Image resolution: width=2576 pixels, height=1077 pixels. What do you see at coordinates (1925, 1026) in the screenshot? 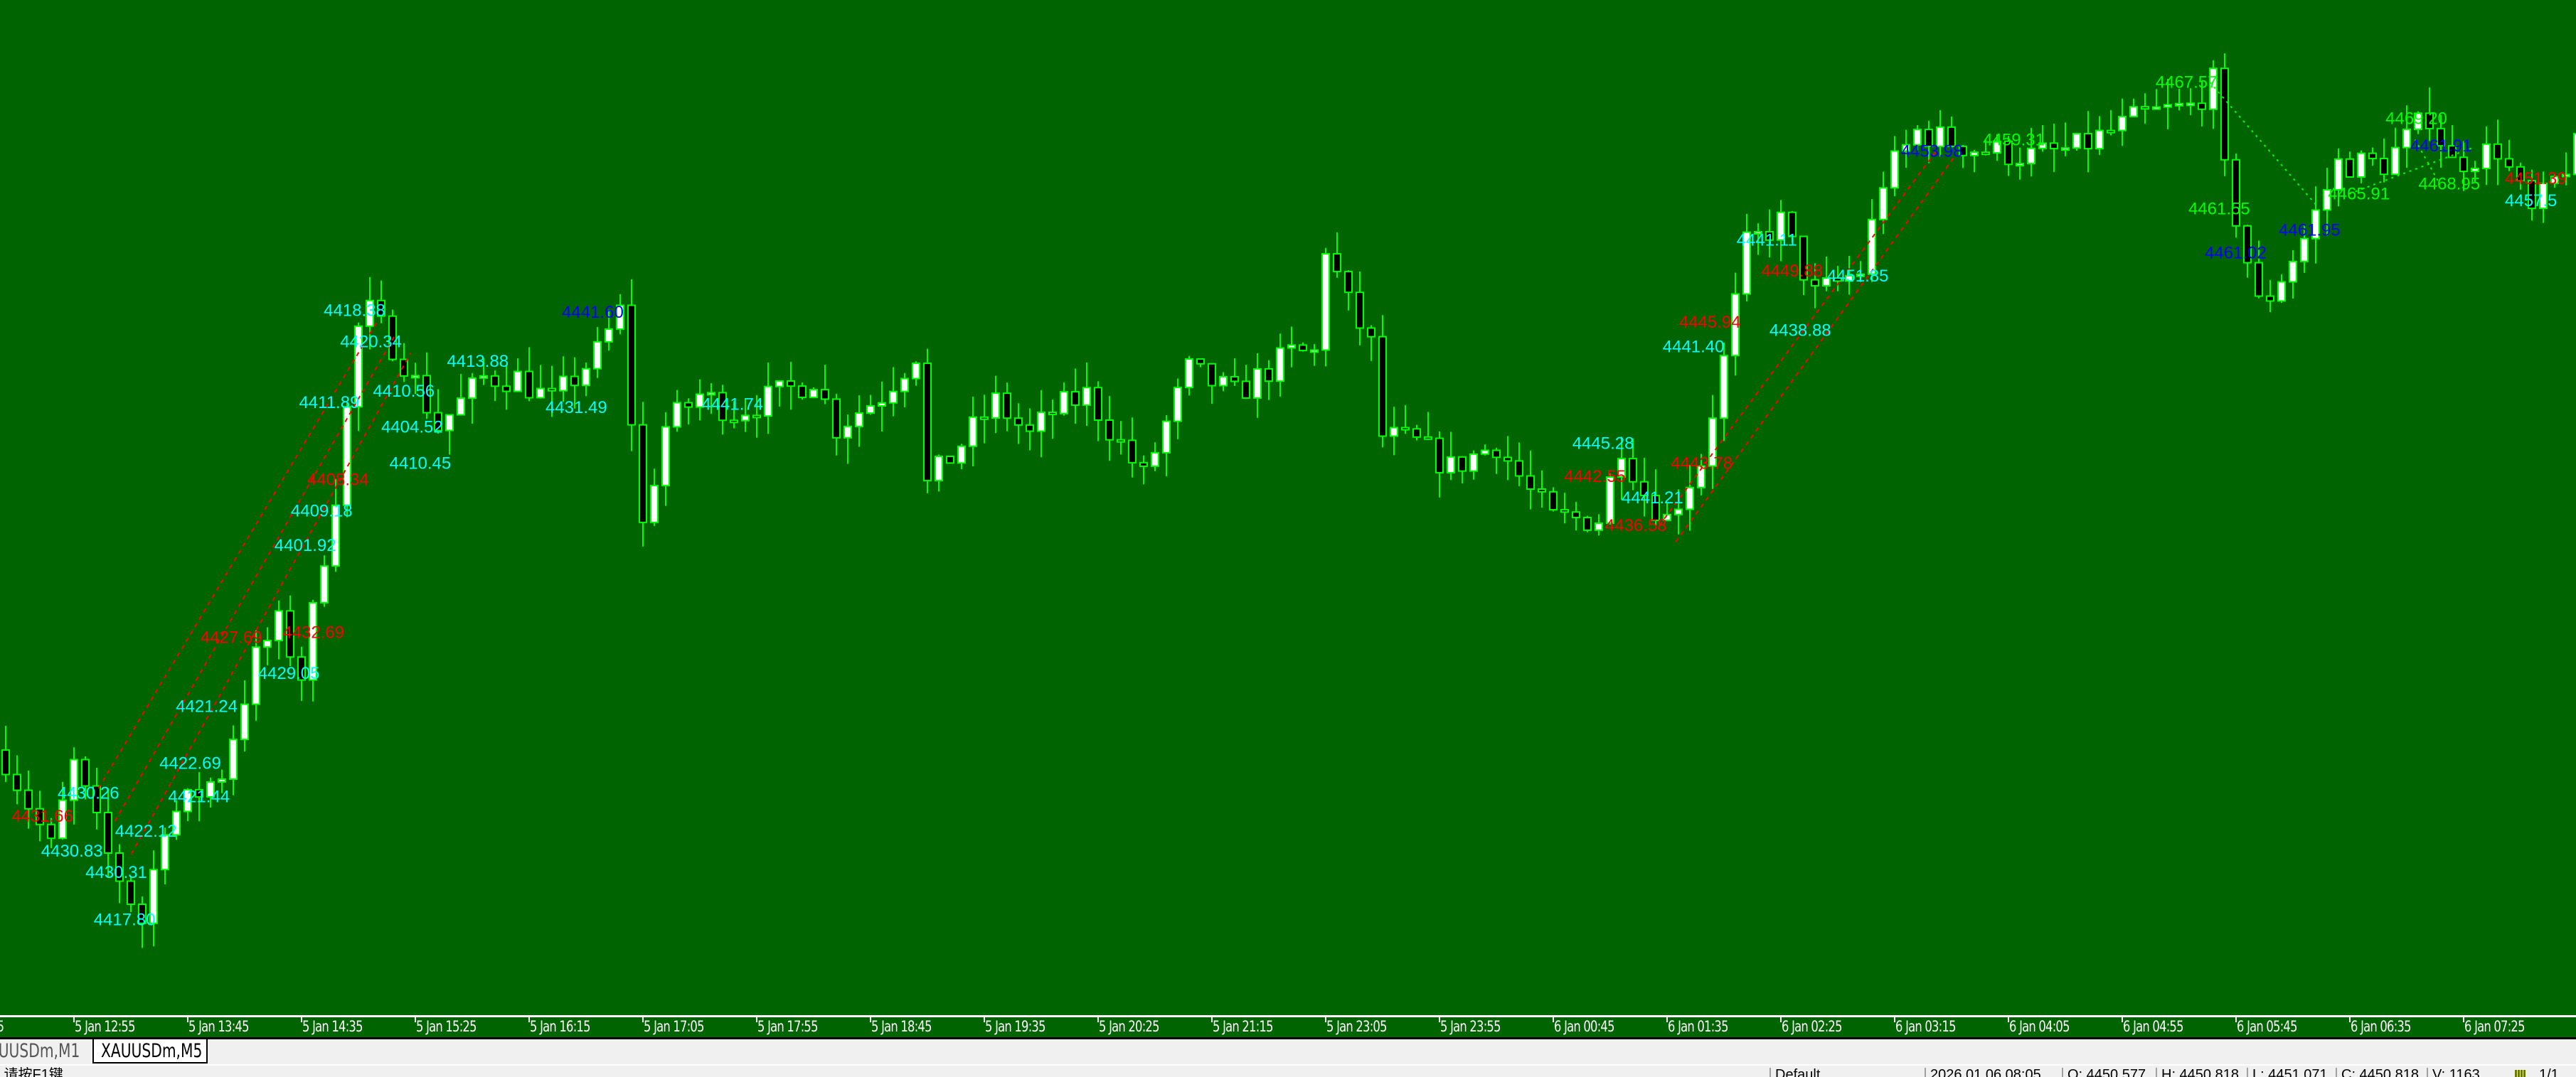
I see `time-axis-label: 6 Jan 03:15` at bounding box center [1925, 1026].